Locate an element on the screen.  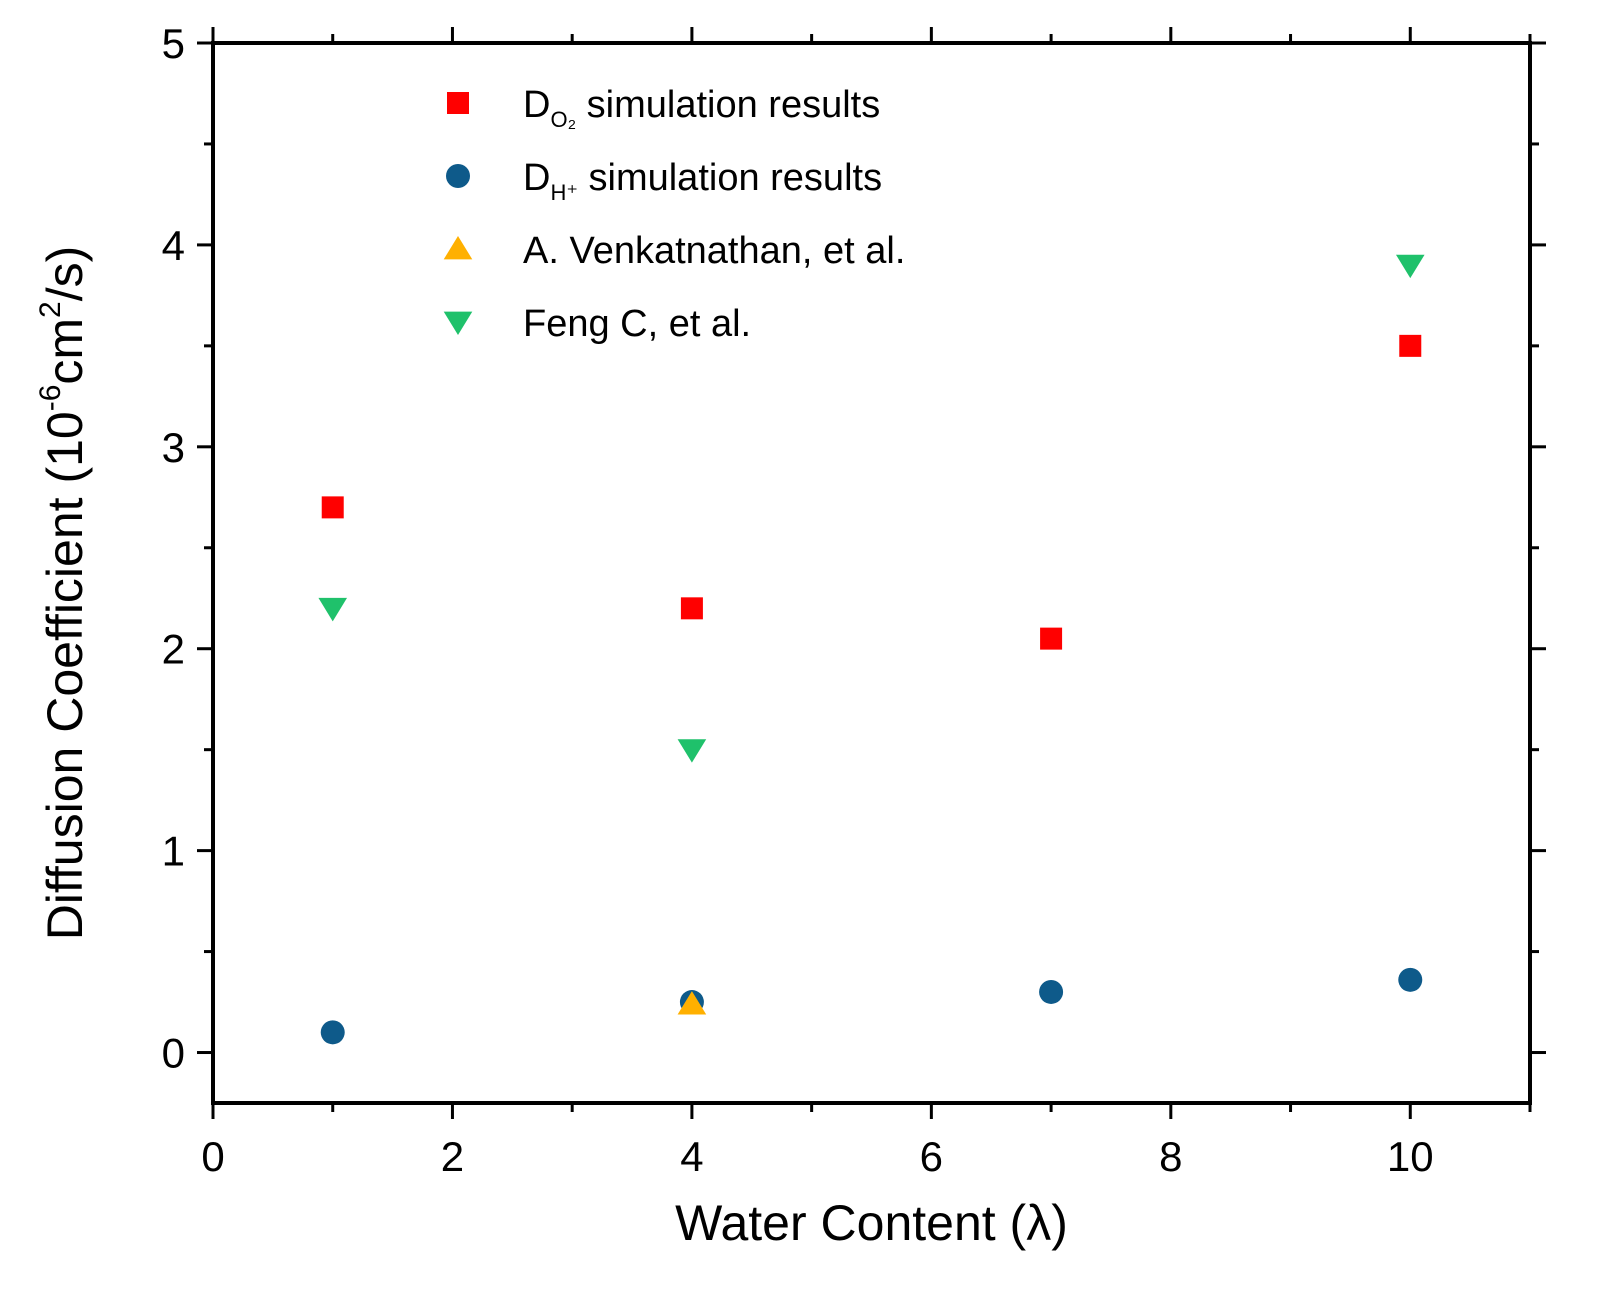
x-axis-title: Water Content (λ) is located at coordinates (871, 1223).